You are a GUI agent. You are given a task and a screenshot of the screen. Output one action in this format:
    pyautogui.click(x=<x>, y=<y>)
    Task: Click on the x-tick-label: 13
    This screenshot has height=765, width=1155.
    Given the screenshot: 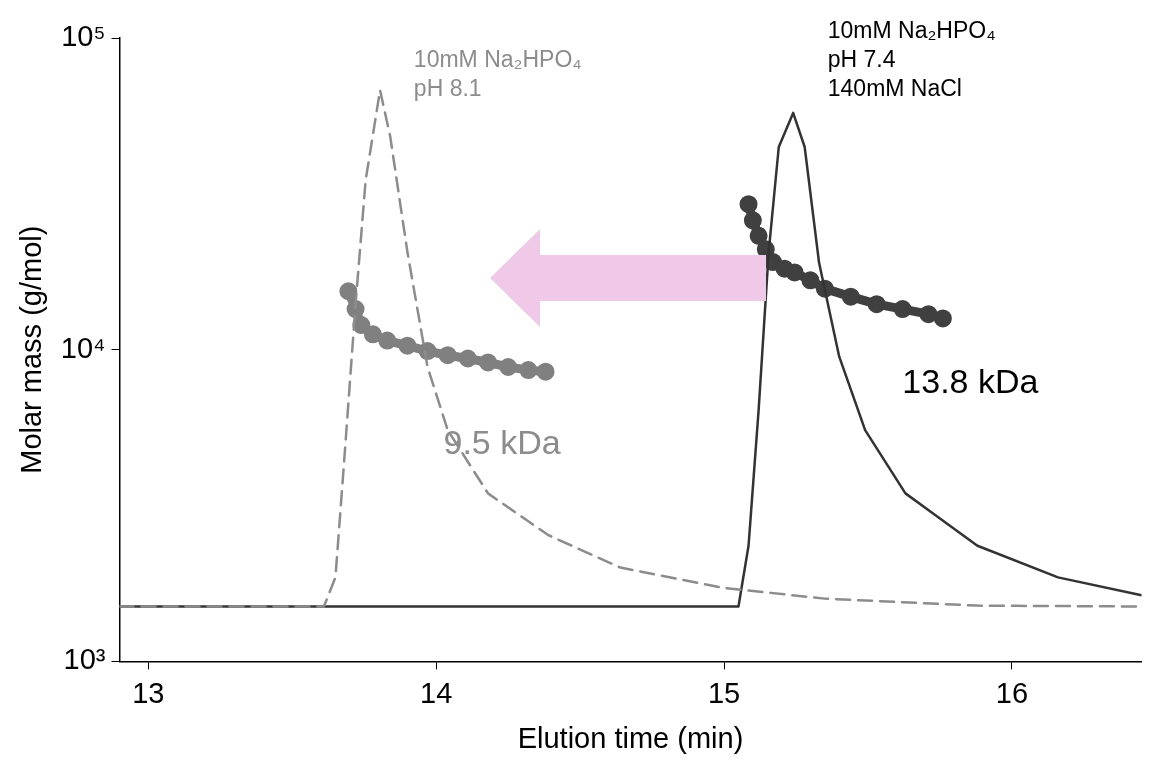 What is the action you would take?
    pyautogui.click(x=148, y=692)
    